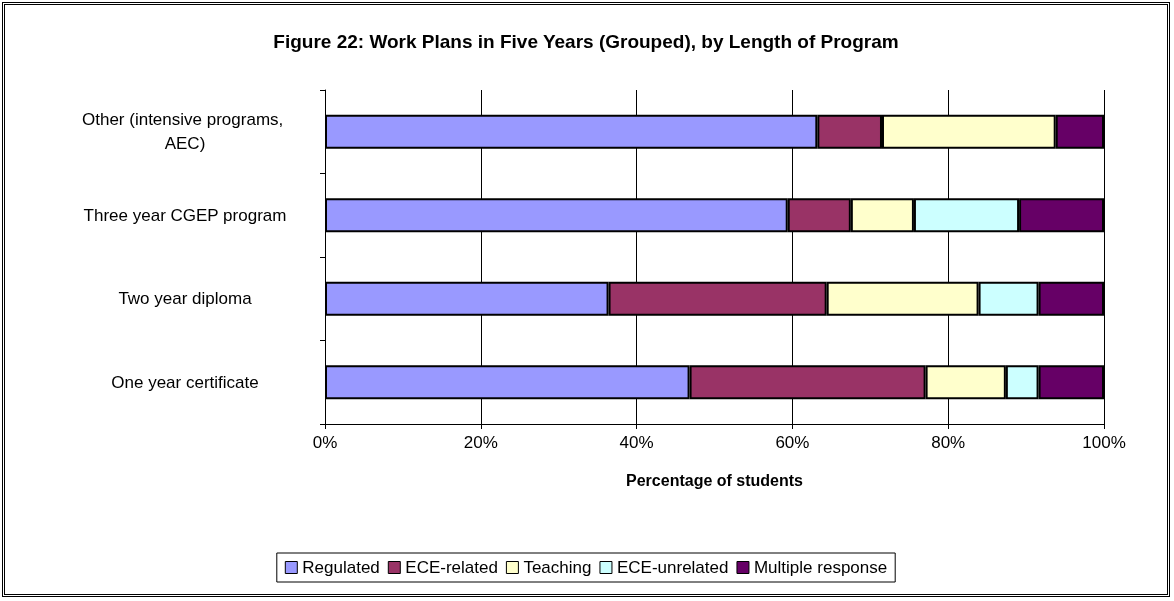 Image resolution: width=1174 pixels, height=601 pixels. Describe the element at coordinates (185, 382) in the screenshot. I see `y-tick-label: One year certificate` at that location.